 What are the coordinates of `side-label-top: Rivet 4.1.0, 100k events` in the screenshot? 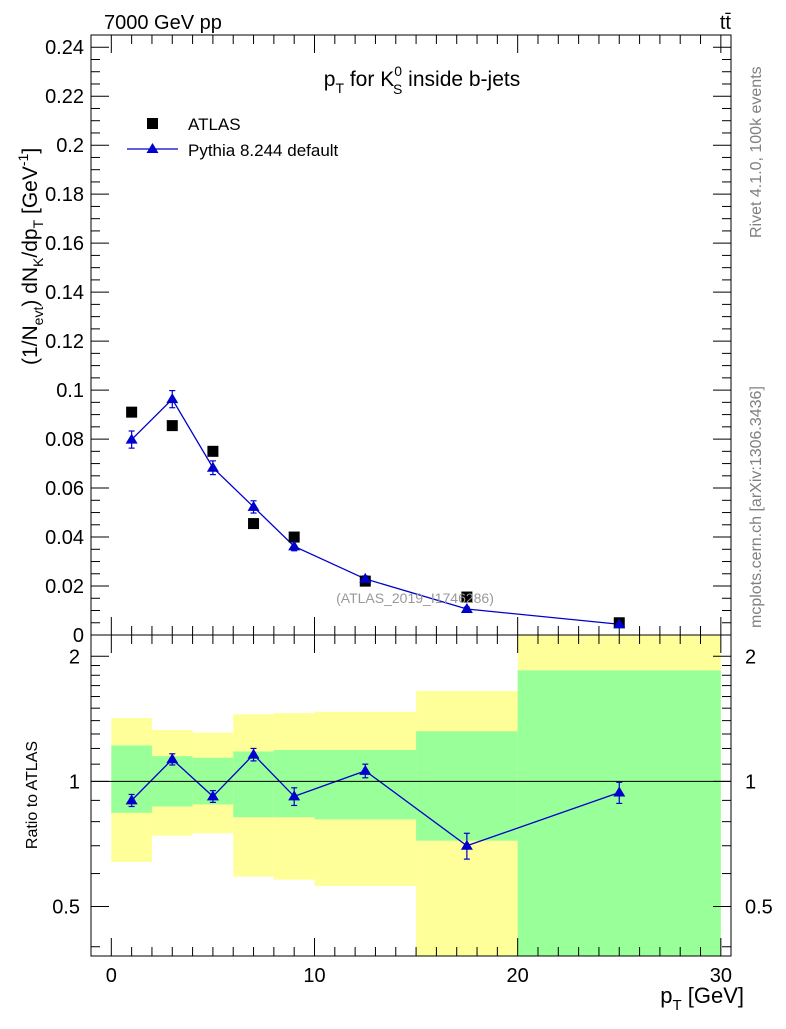 It's located at (756, 152).